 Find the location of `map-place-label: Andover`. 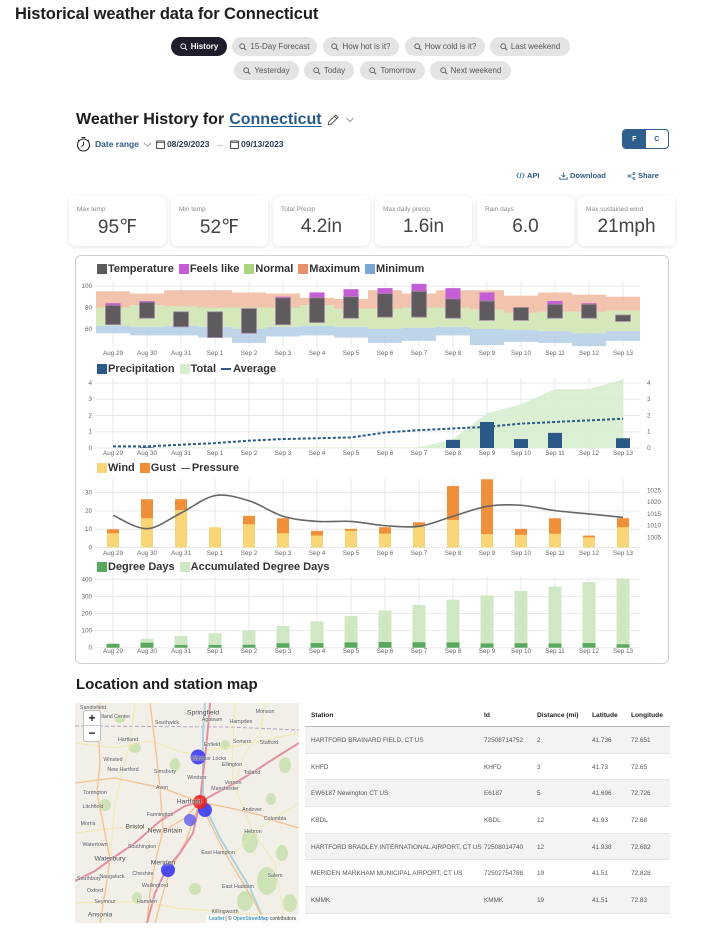

map-place-label: Andover is located at coordinates (252, 810).